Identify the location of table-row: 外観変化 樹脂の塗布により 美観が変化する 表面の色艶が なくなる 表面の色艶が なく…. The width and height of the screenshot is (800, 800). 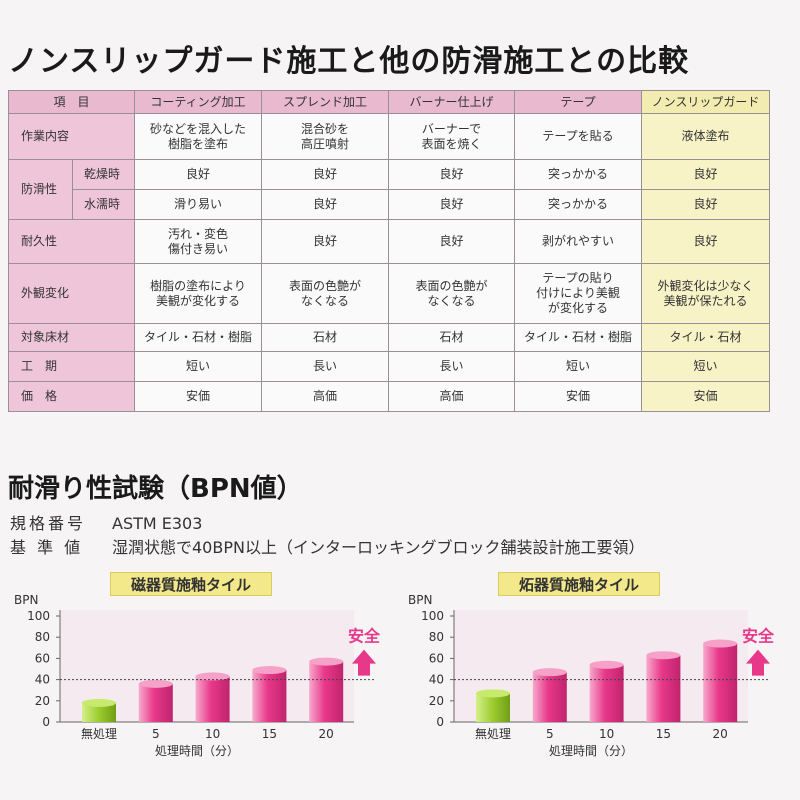
(389, 293).